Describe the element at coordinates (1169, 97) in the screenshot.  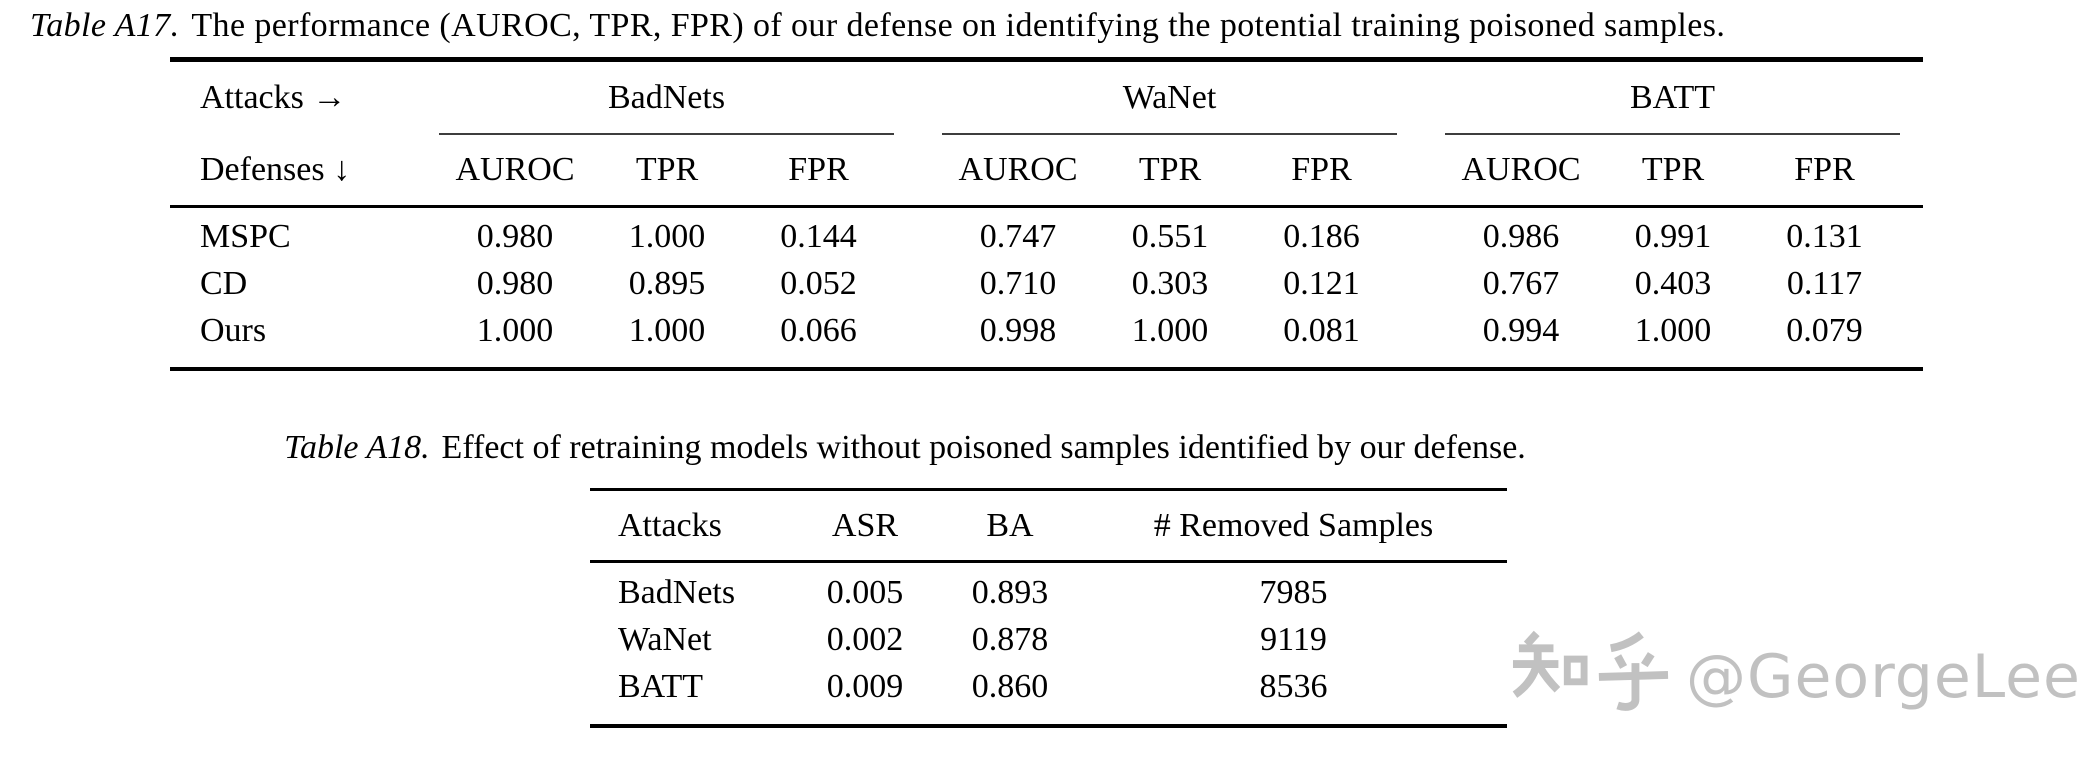
I see `group-header-wanet: WaNet` at that location.